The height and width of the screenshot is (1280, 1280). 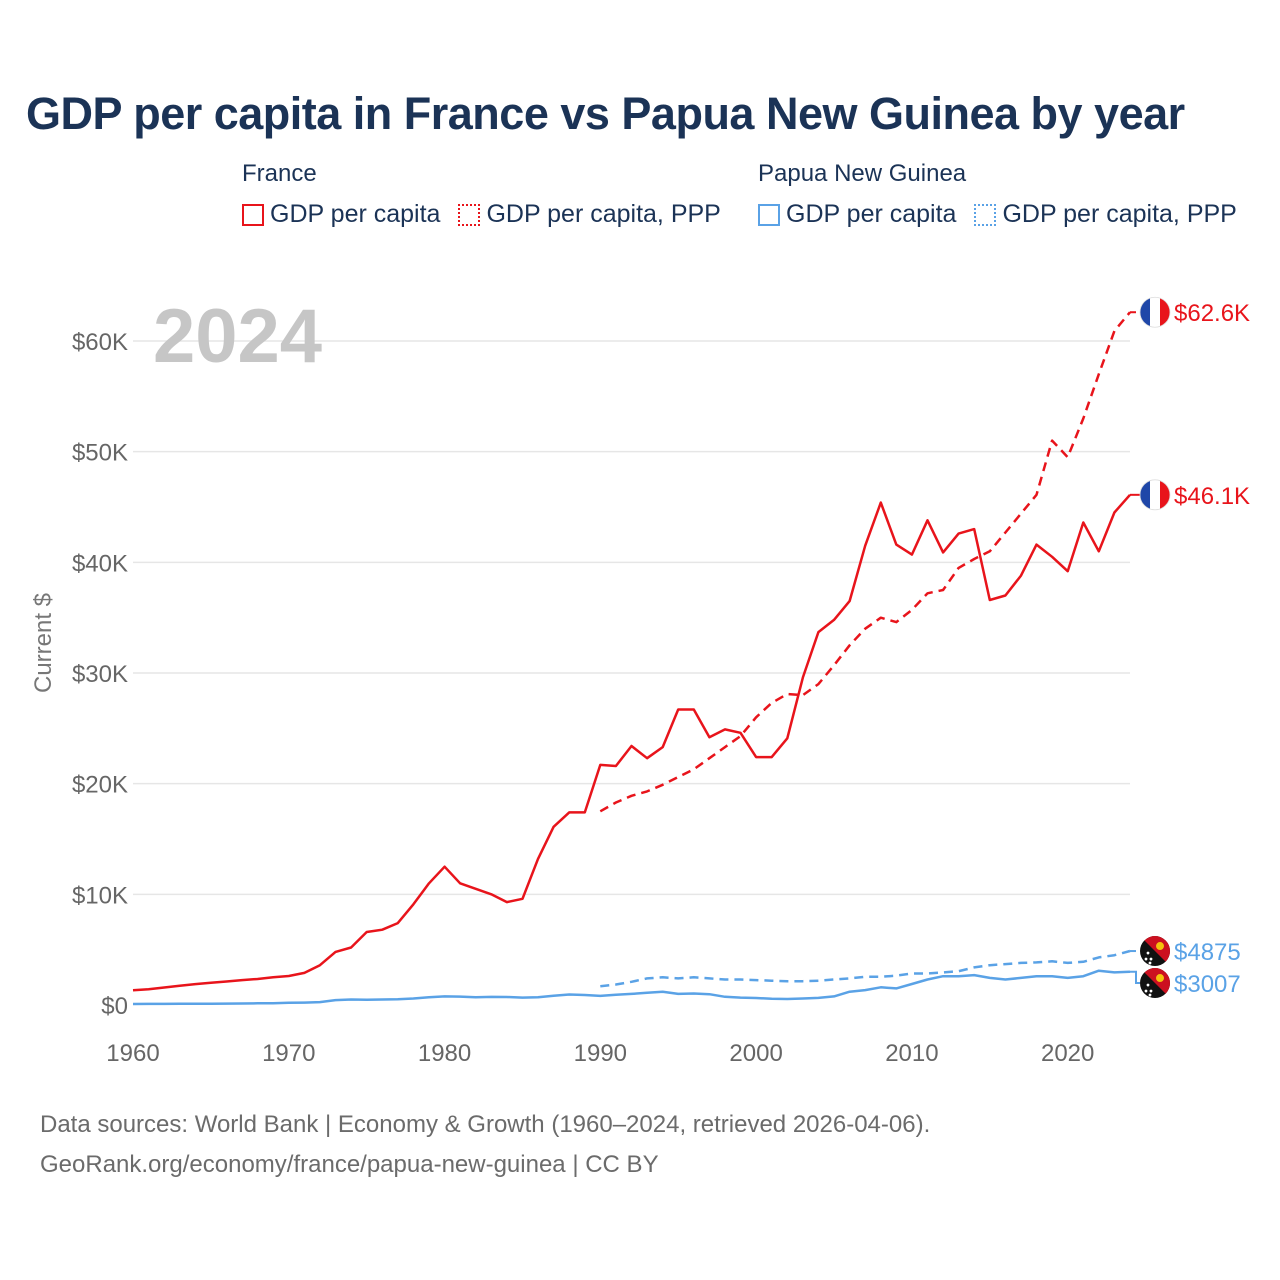 I want to click on legend-swatch-solid-red, so click(x=253, y=214).